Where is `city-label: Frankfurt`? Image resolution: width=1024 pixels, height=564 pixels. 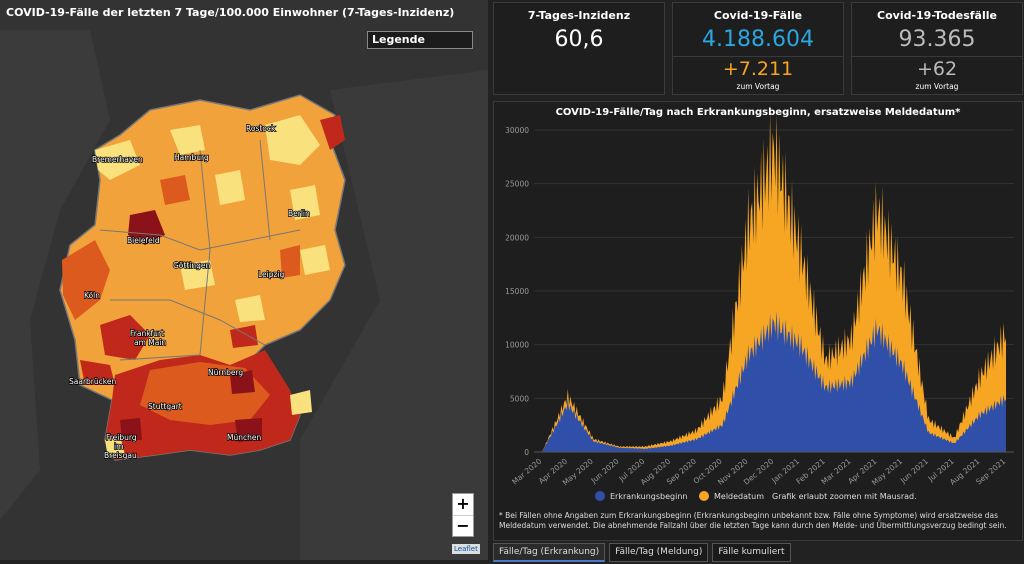
city-label: Frankfurt is located at coordinates (147, 333).